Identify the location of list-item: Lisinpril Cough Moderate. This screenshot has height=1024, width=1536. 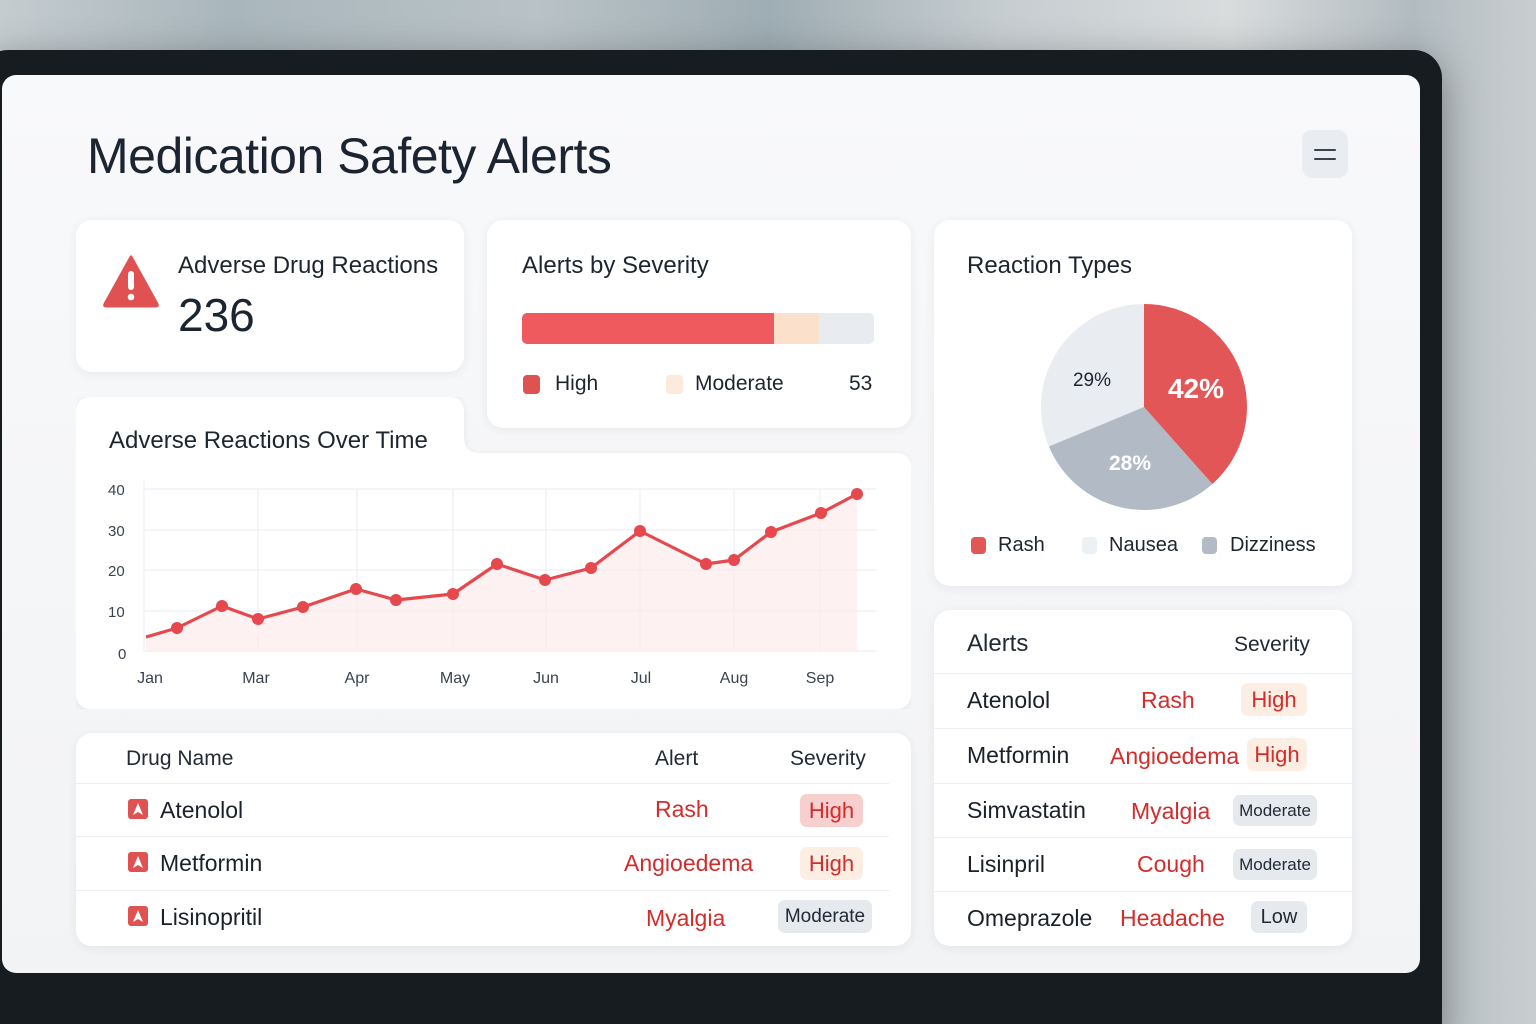
(1143, 864).